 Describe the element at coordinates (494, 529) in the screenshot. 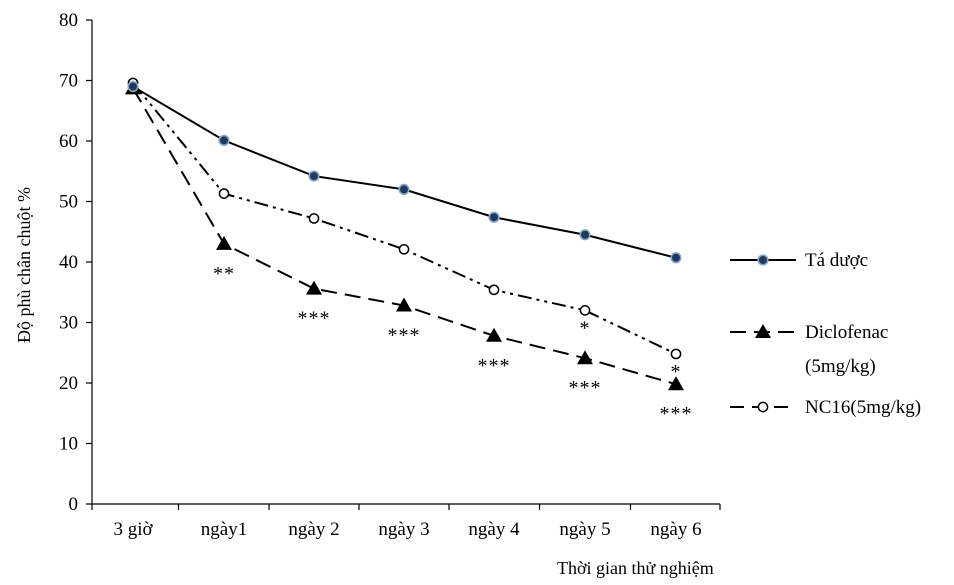

I see `x-tick-label: ngày 4` at that location.